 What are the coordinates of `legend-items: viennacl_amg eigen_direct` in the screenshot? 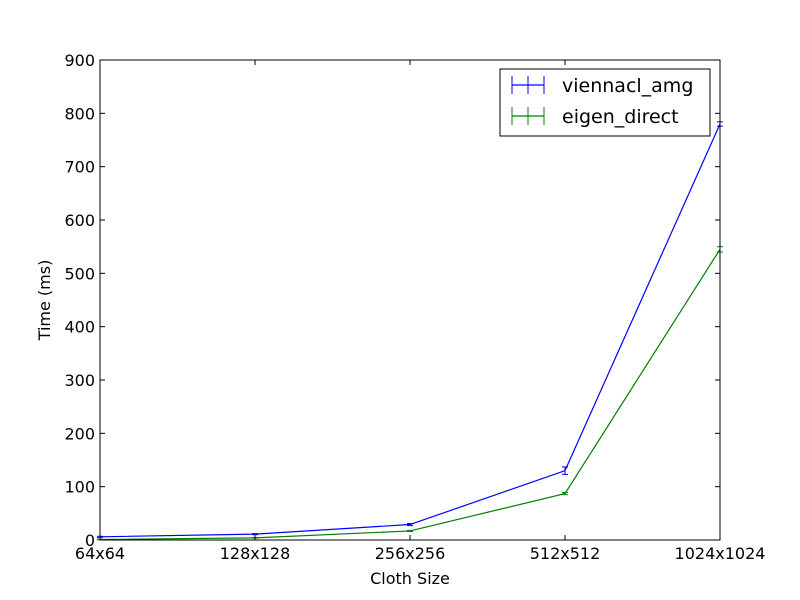 It's located at (602, 101).